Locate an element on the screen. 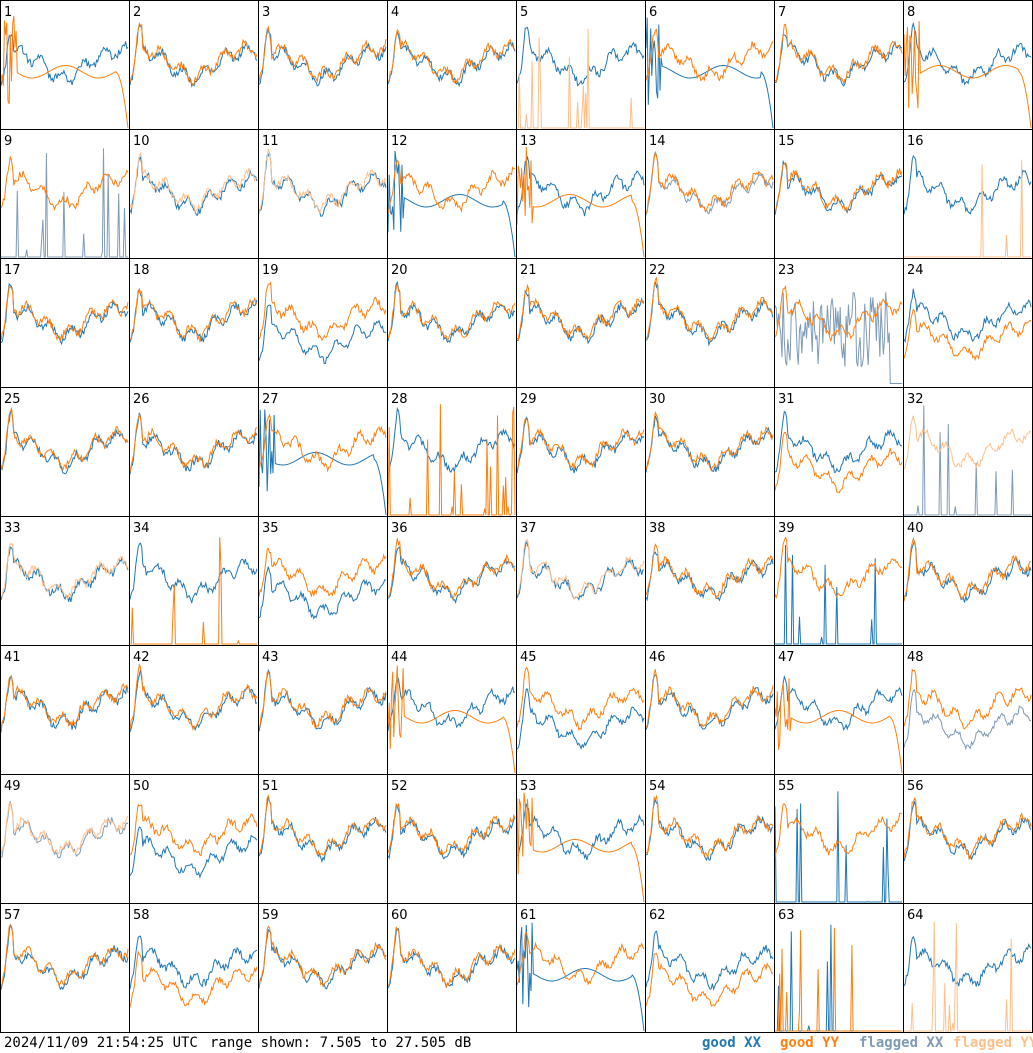  panel-40-label: 40 is located at coordinates (915, 528).